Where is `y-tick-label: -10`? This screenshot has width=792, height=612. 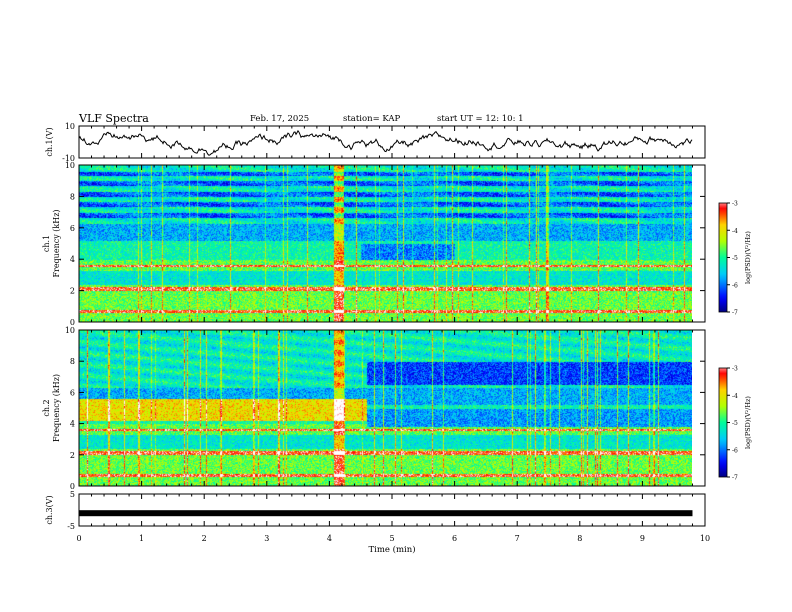
y-tick-label: -10 is located at coordinates (68, 158).